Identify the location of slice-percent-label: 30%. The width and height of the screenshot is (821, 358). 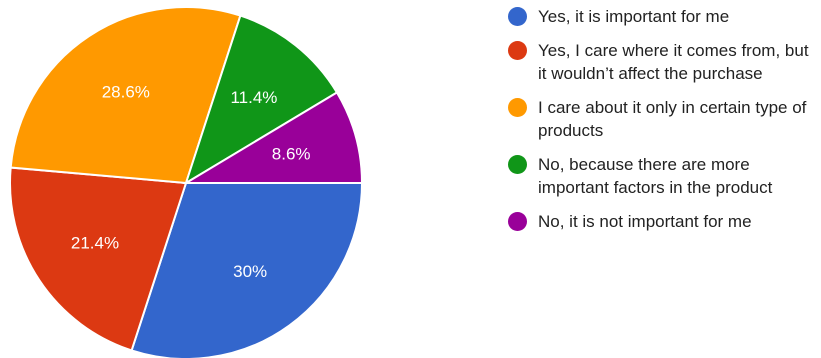
(250, 271).